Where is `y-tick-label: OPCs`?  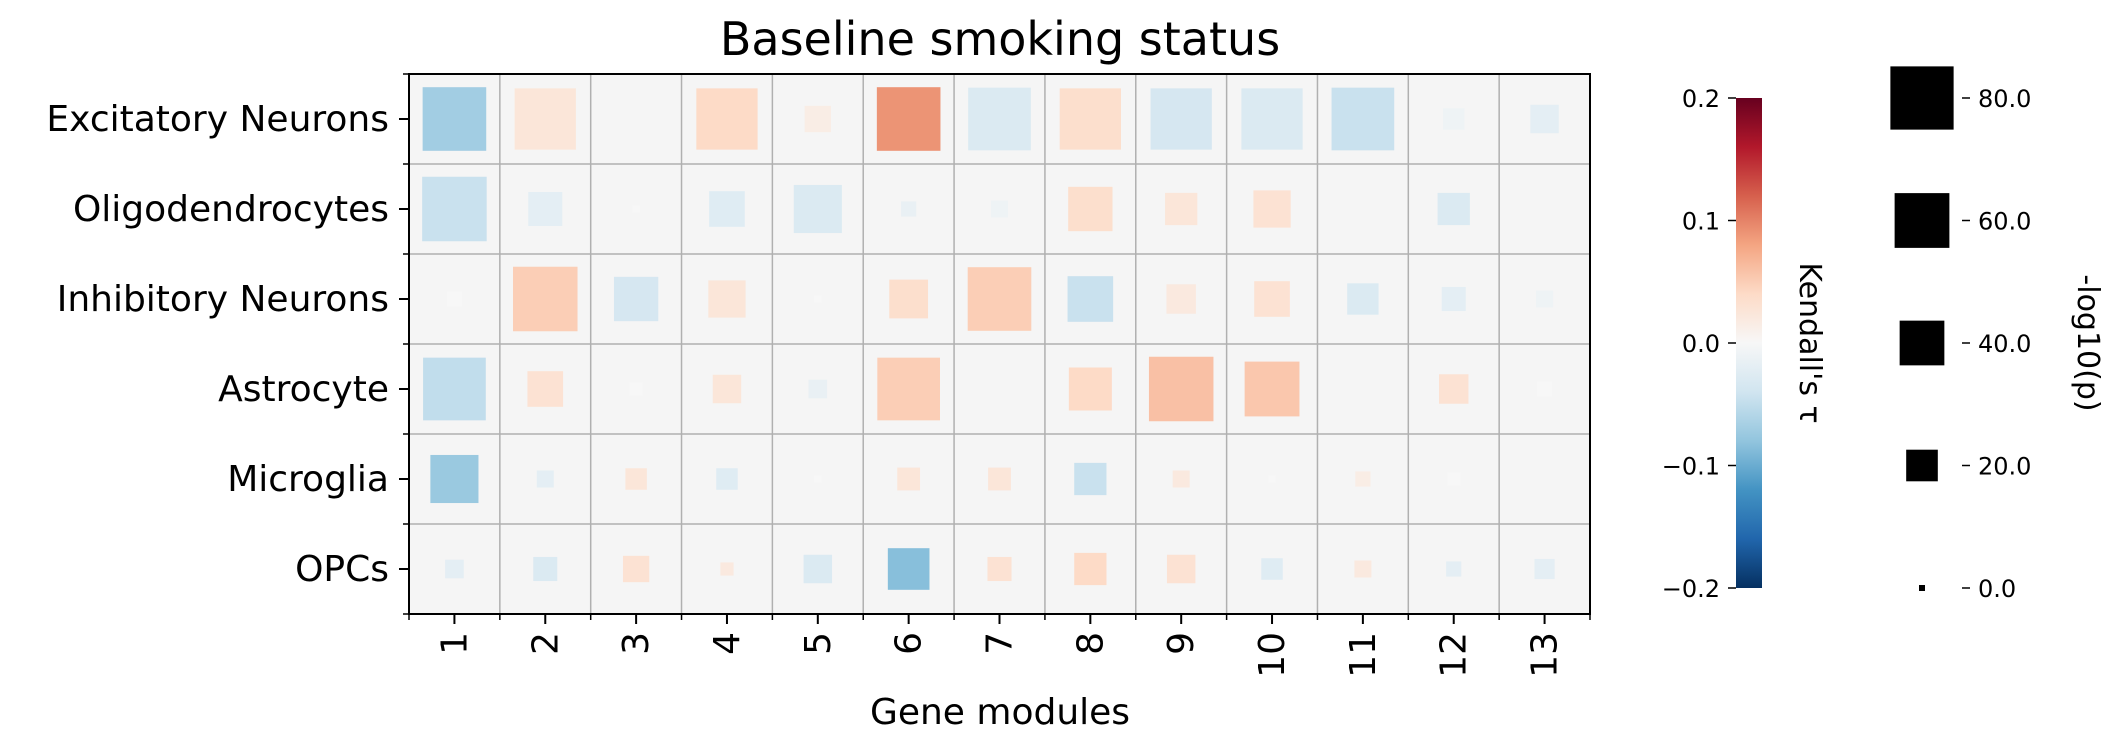 y-tick-label: OPCs is located at coordinates (342, 569).